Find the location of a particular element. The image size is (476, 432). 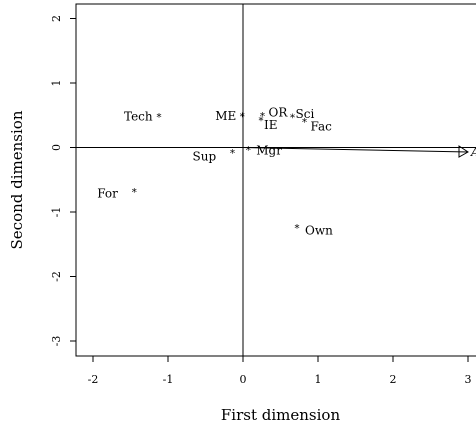

point-fac: * Fac is located at coordinates (317, 126).